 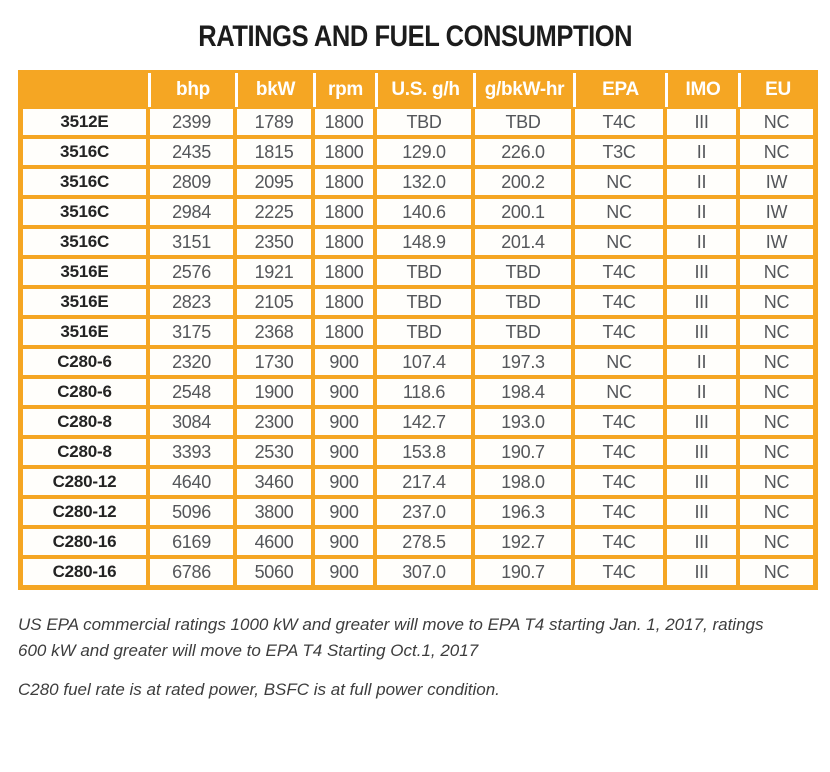 I want to click on data-cell: 193.0, so click(x=523, y=422).